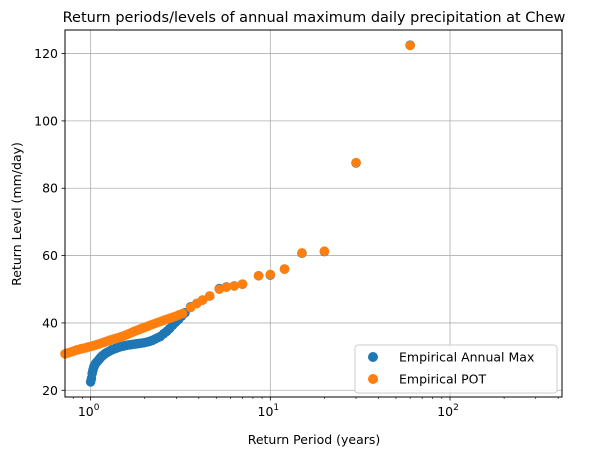  What do you see at coordinates (466, 357) in the screenshot?
I see `legend-label-annual-max: Empirical Annual Max` at bounding box center [466, 357].